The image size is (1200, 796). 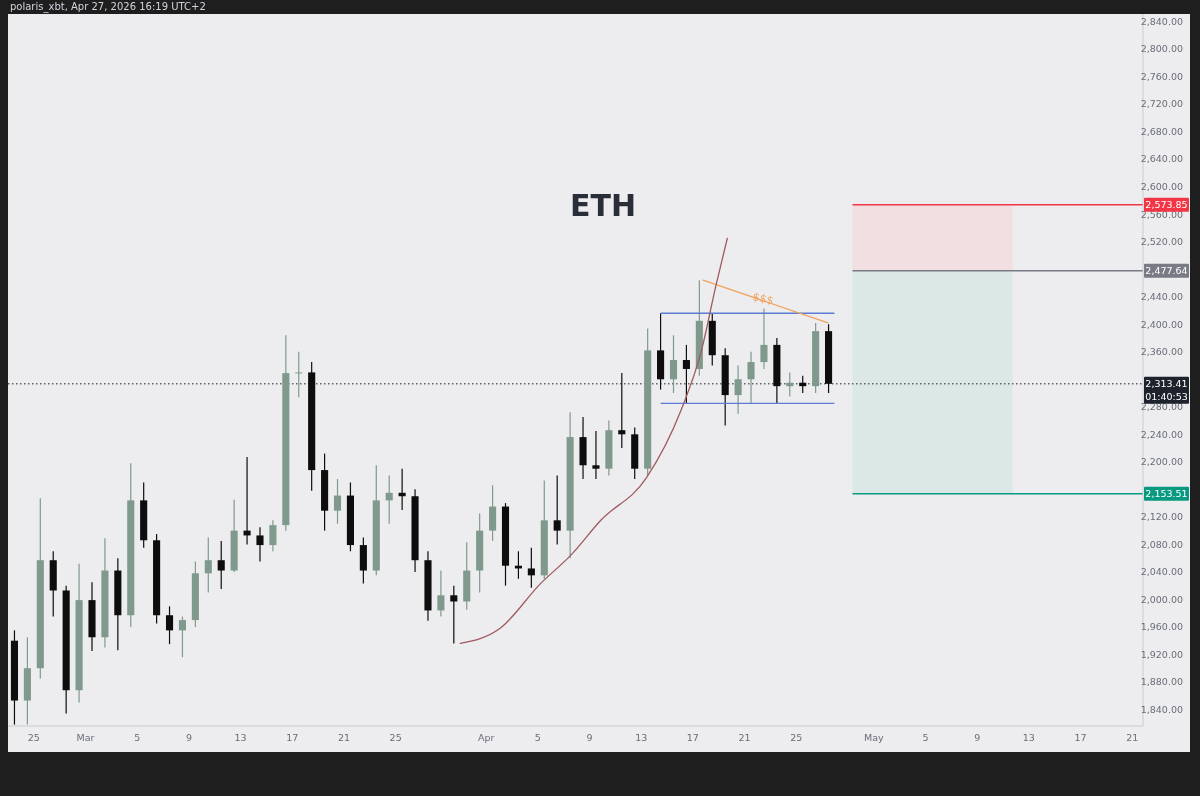 I want to click on y-tick-label: 2,760.00, so click(x=1161, y=76).